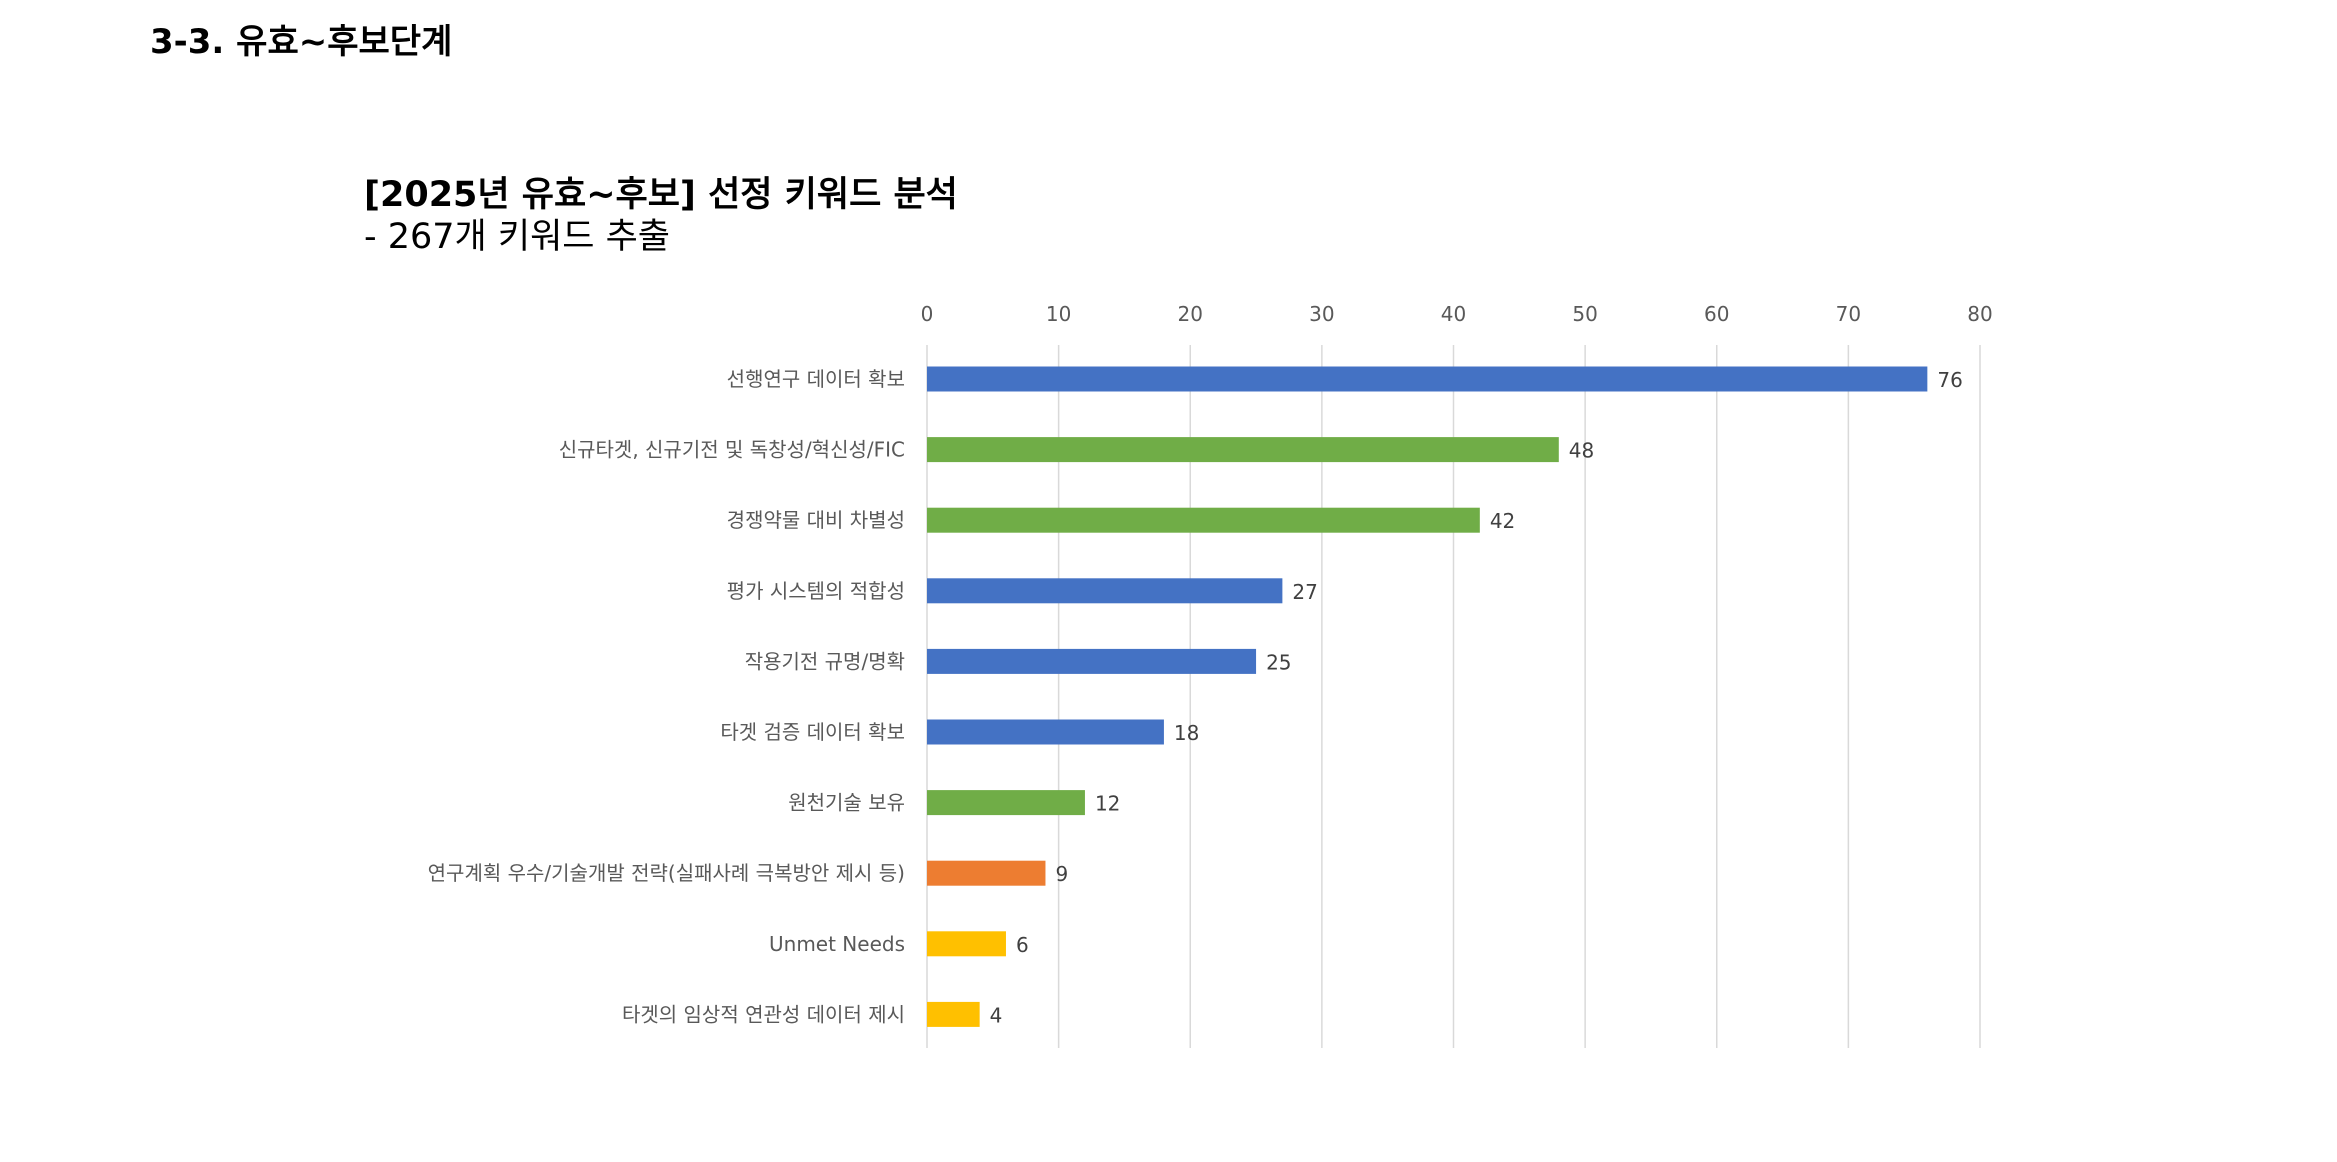 This screenshot has width=2337, height=1162. What do you see at coordinates (1949, 380) in the screenshot?
I see `data-label: 76` at bounding box center [1949, 380].